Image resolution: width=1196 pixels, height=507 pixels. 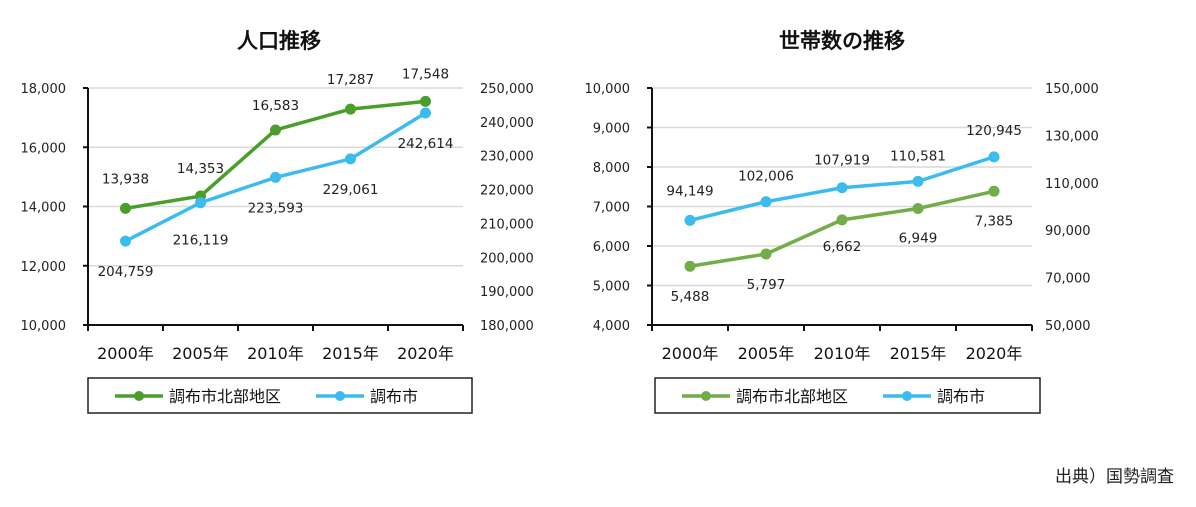 What do you see at coordinates (126, 272) in the screenshot?
I see `data-label: 204,759` at bounding box center [126, 272].